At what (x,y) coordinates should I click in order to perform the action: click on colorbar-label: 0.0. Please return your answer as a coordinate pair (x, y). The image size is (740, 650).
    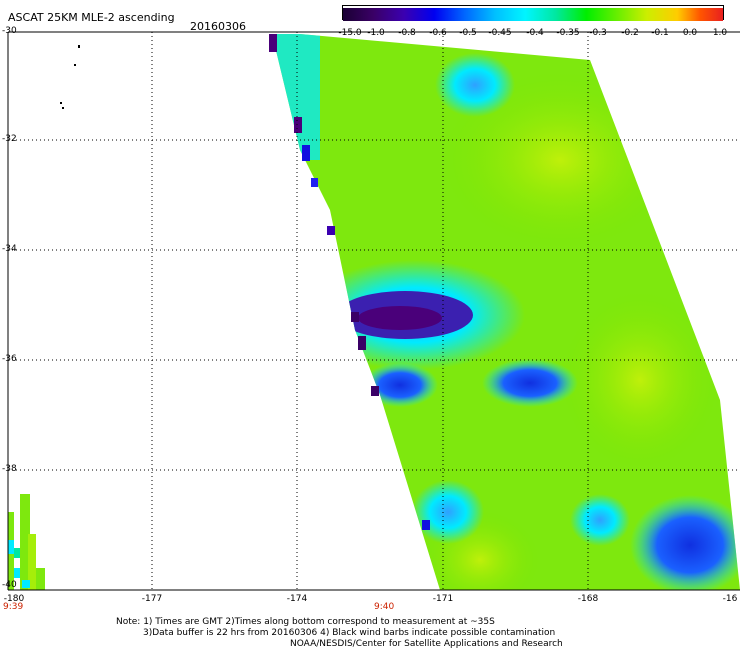
    Looking at the image, I should click on (690, 33).